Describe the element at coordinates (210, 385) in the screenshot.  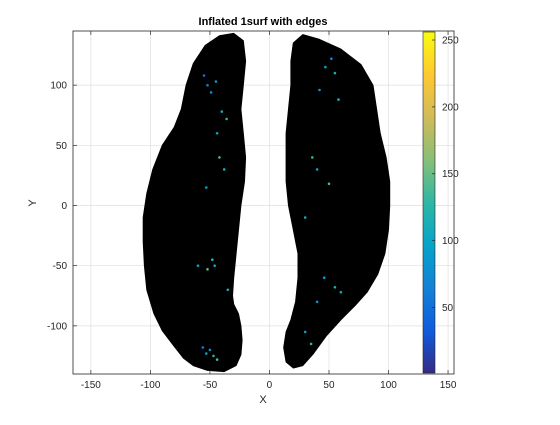
I see `x-tick-label: -50` at that location.